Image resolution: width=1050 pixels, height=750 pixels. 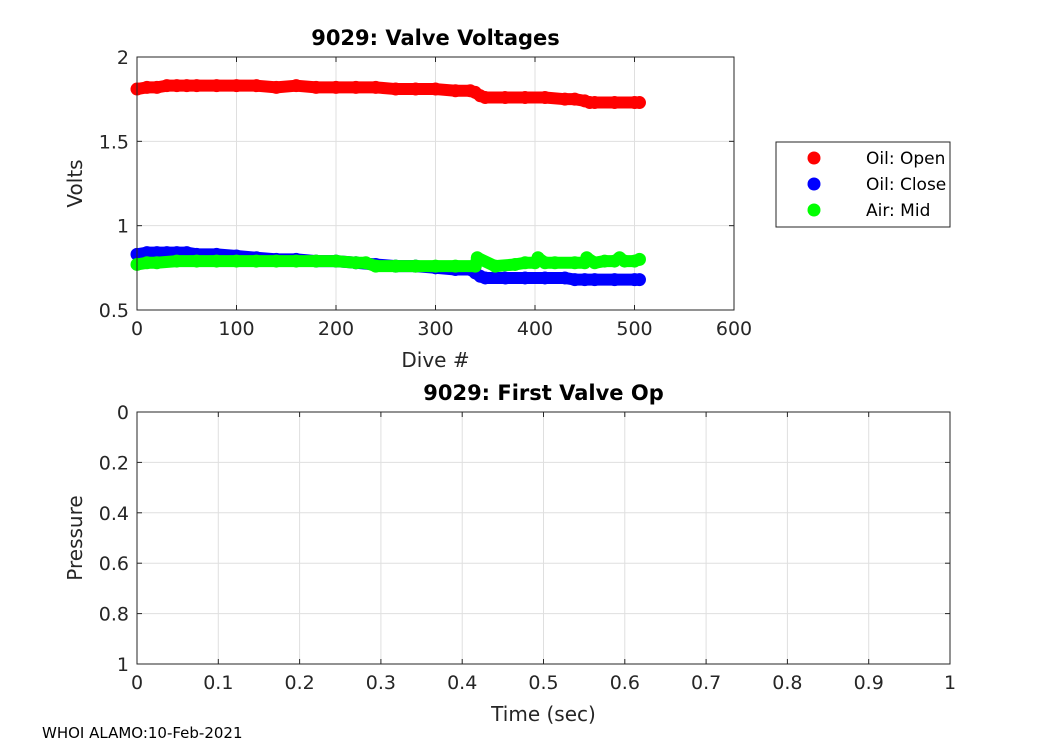 What do you see at coordinates (706, 683) in the screenshot?
I see `x-tick-label: 0.7` at bounding box center [706, 683].